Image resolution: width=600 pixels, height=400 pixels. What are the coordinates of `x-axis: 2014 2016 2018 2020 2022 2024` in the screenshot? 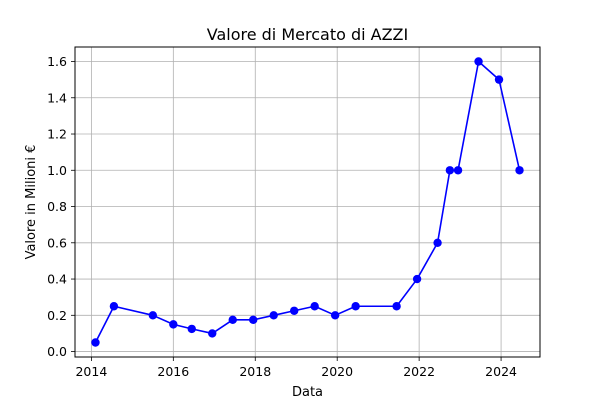 It's located at (296, 368).